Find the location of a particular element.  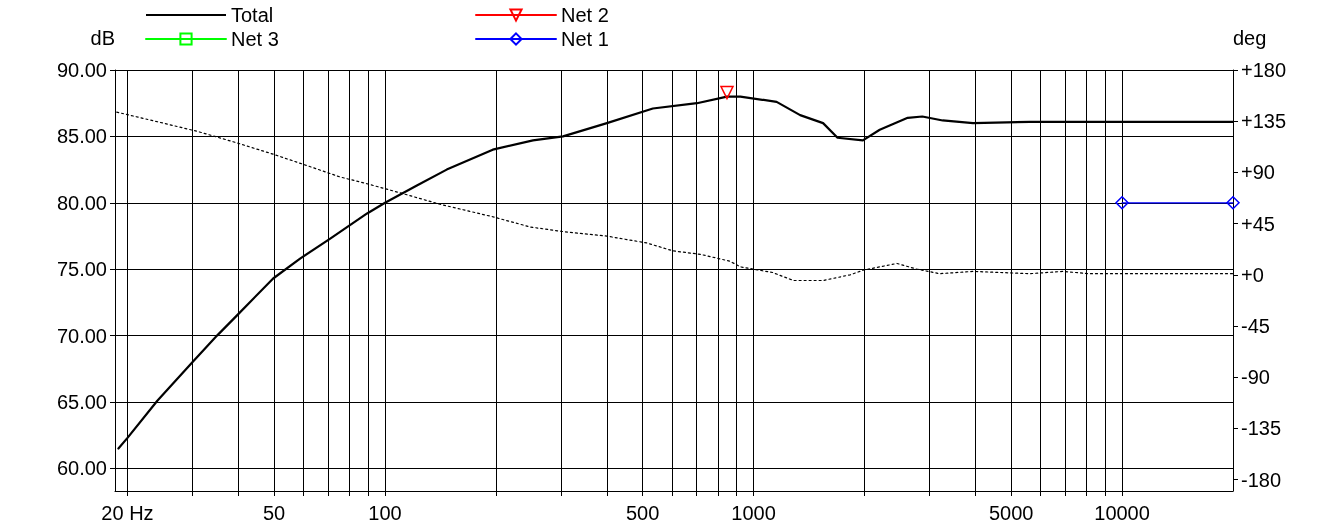

y-tick-label: 65.00 is located at coordinates (81, 402).